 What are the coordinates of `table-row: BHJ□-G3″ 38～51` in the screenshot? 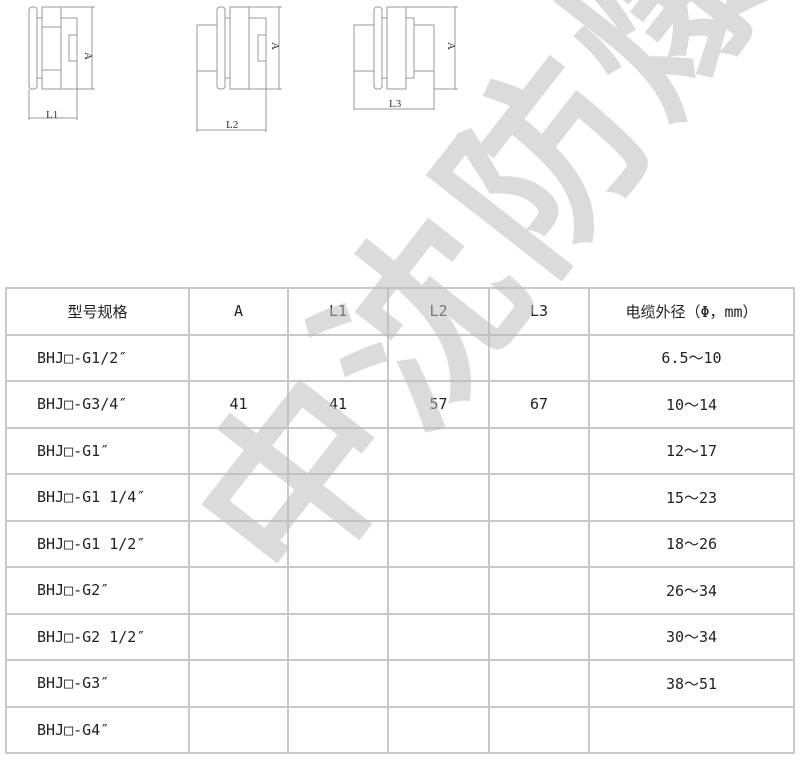 It's located at (400, 683).